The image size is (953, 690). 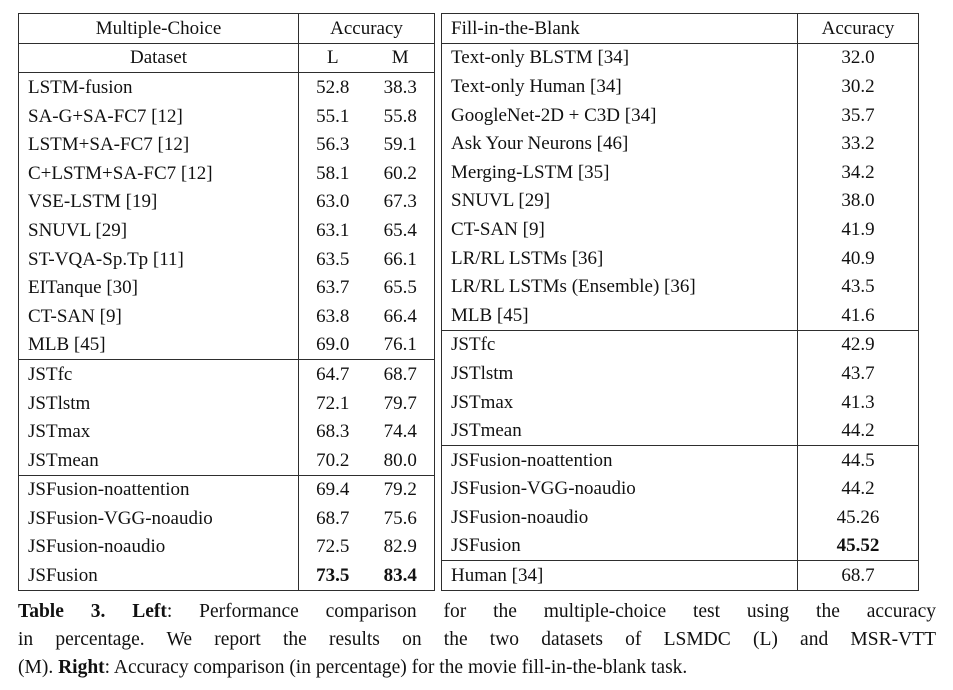 What do you see at coordinates (332, 489) in the screenshot?
I see `accuracy-value-cell: 69.4` at bounding box center [332, 489].